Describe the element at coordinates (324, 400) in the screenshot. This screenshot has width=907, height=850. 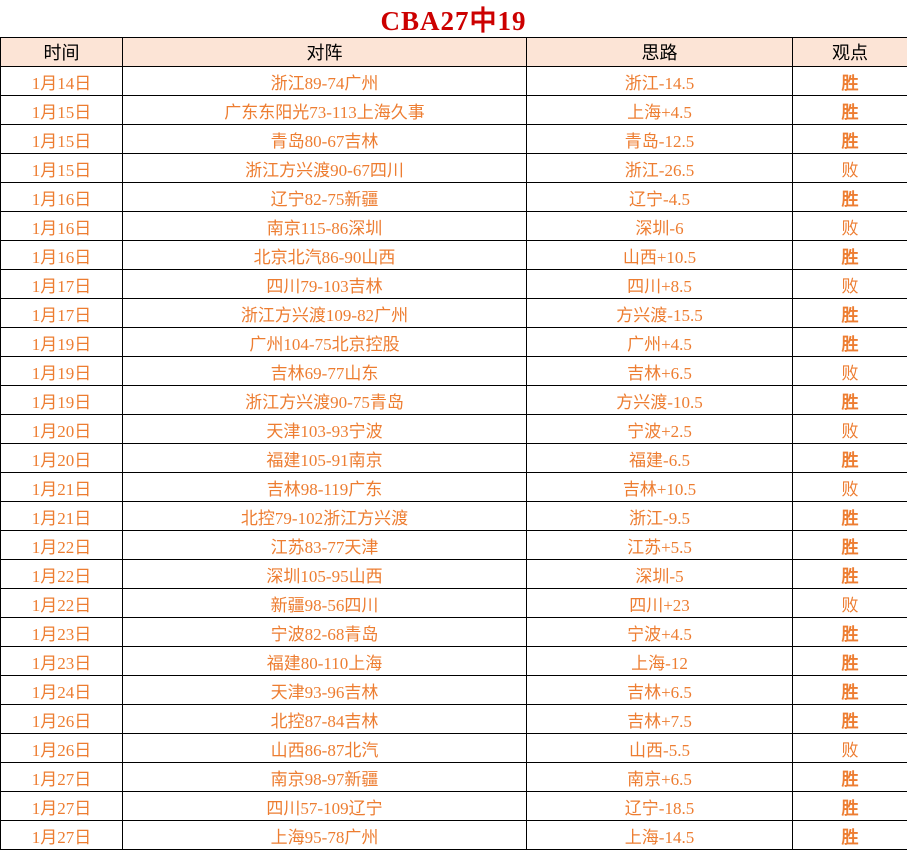
I see `matchup-cell: 浙江方兴渡90-75青岛` at that location.